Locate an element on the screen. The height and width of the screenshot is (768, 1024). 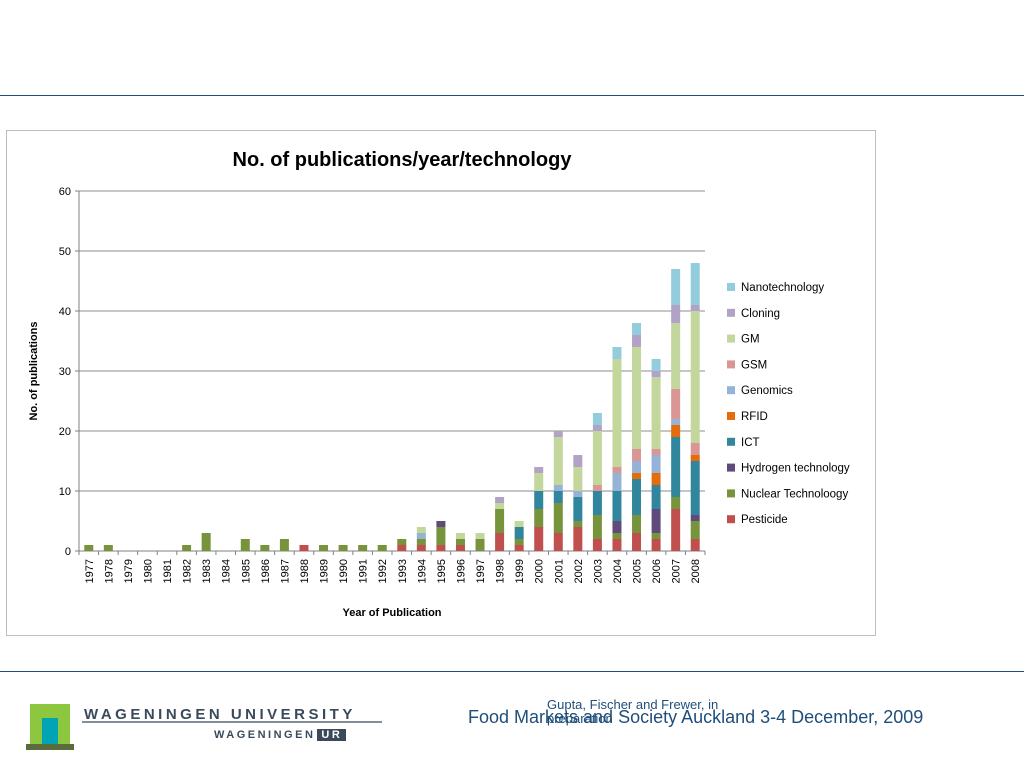
y-tick-label: 30 is located at coordinates (65, 372).